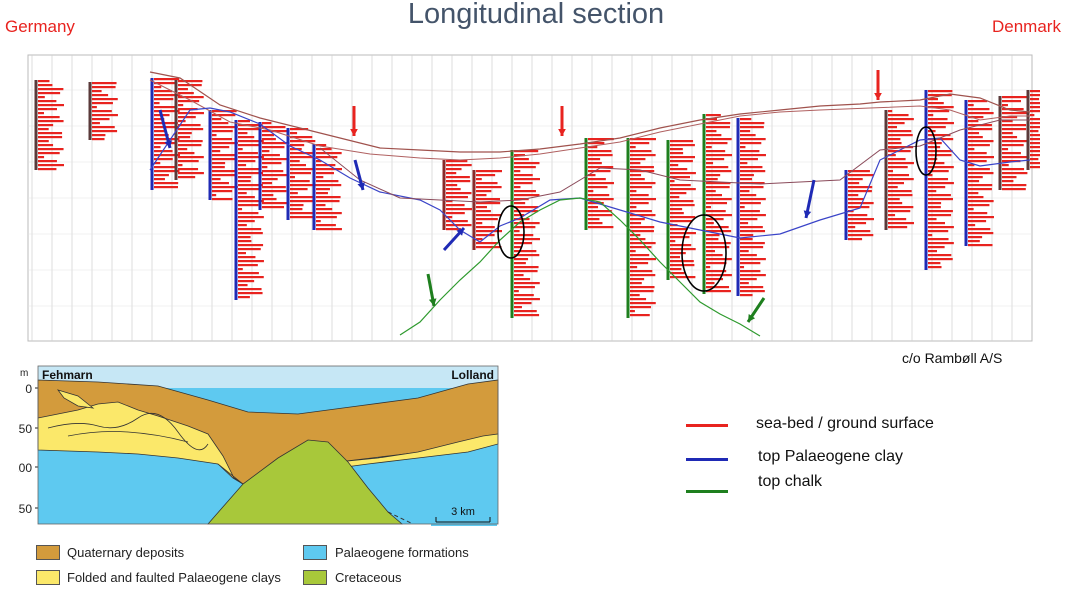 This screenshot has height=595, width=1072. I want to click on folded-clay-area-lens, so click(75, 399).